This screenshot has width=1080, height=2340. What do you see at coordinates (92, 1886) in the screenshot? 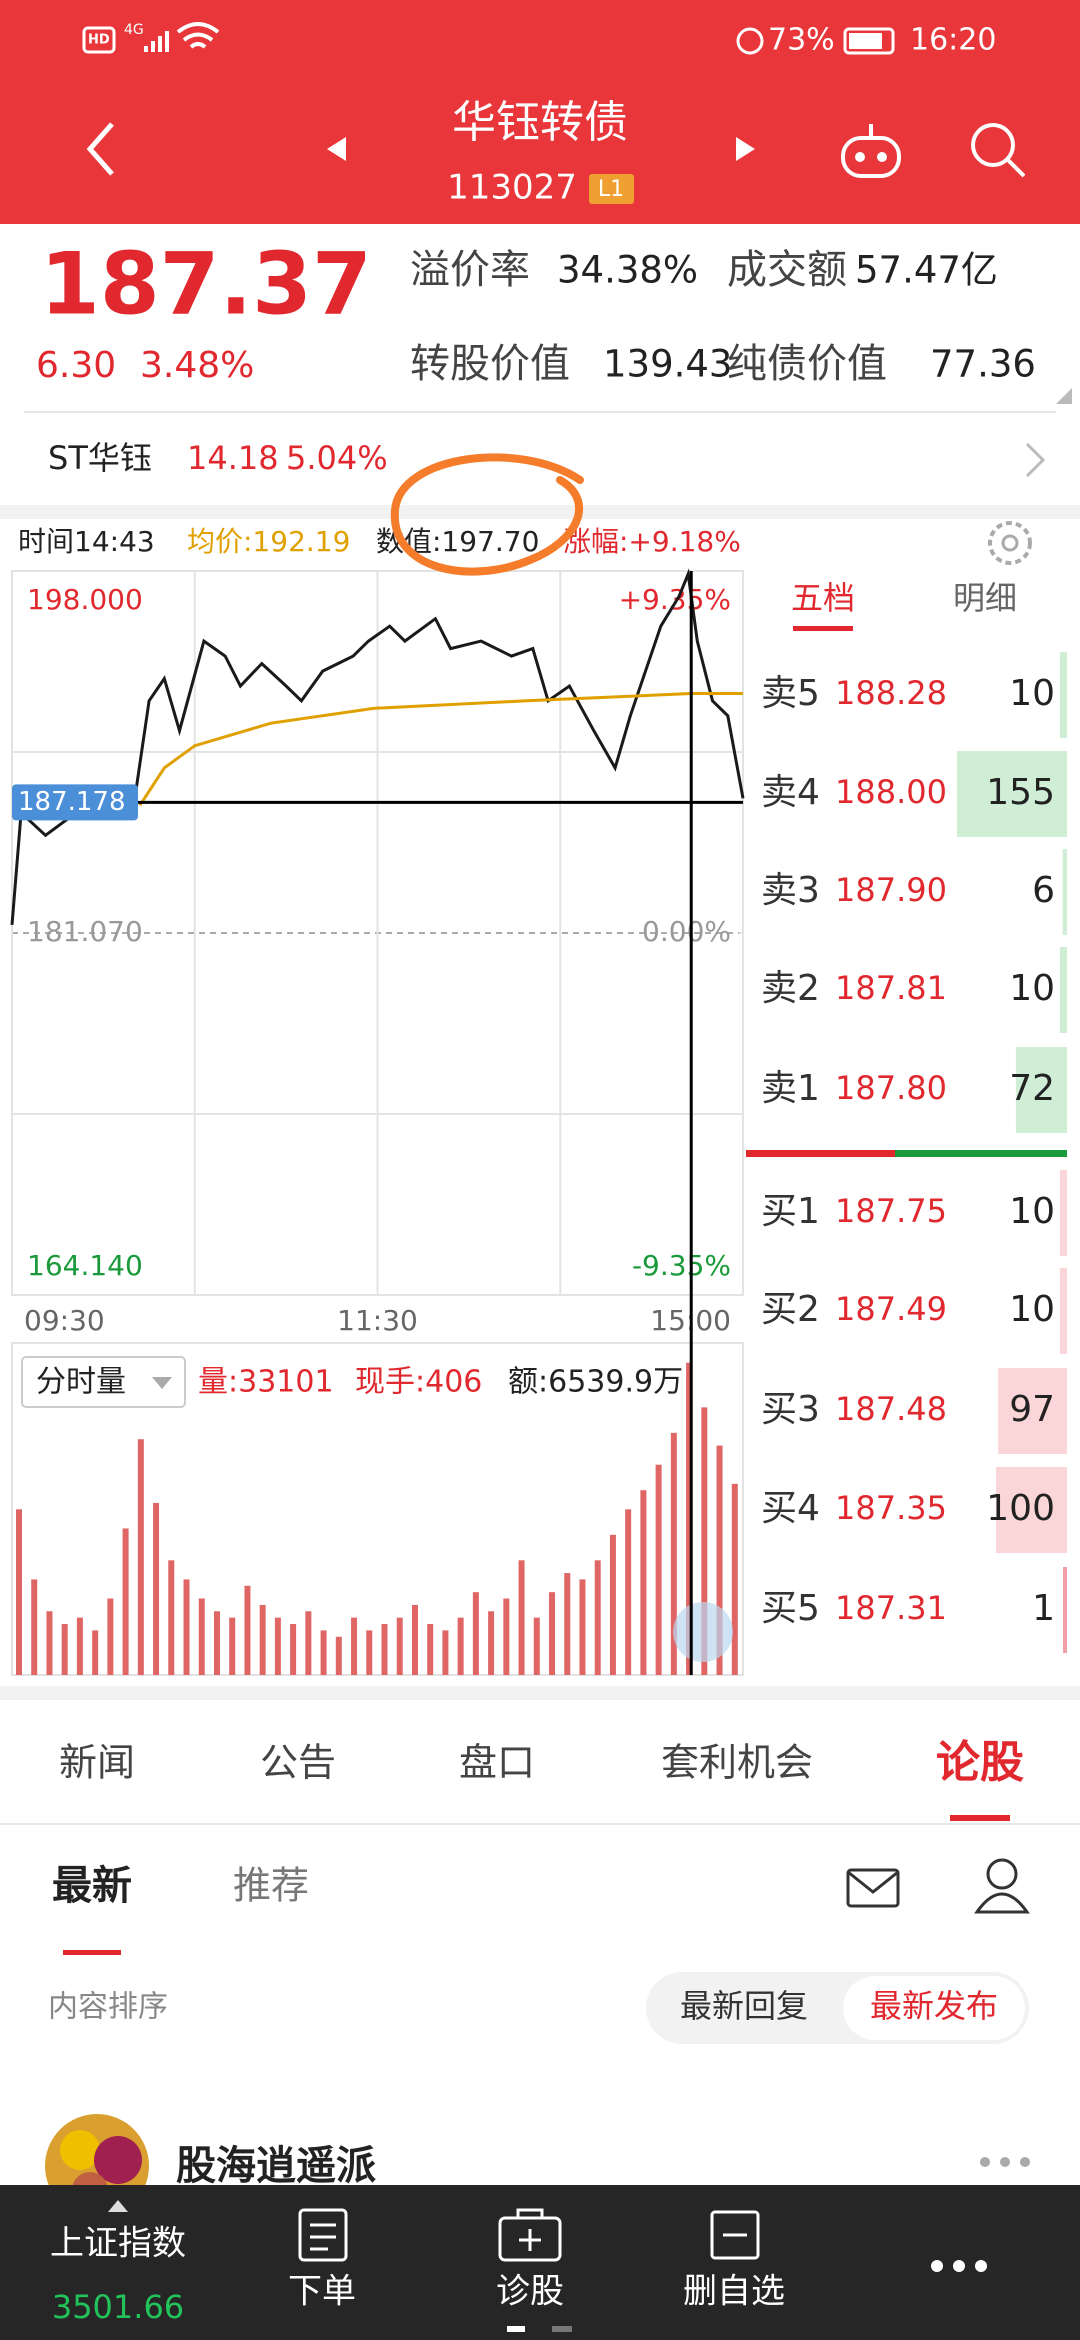
I see `sub-tab: 最新` at bounding box center [92, 1886].